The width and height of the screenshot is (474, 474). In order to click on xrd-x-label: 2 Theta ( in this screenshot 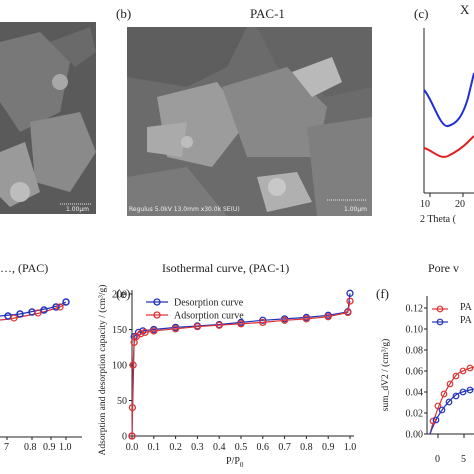, I will do `click(438, 219)`.